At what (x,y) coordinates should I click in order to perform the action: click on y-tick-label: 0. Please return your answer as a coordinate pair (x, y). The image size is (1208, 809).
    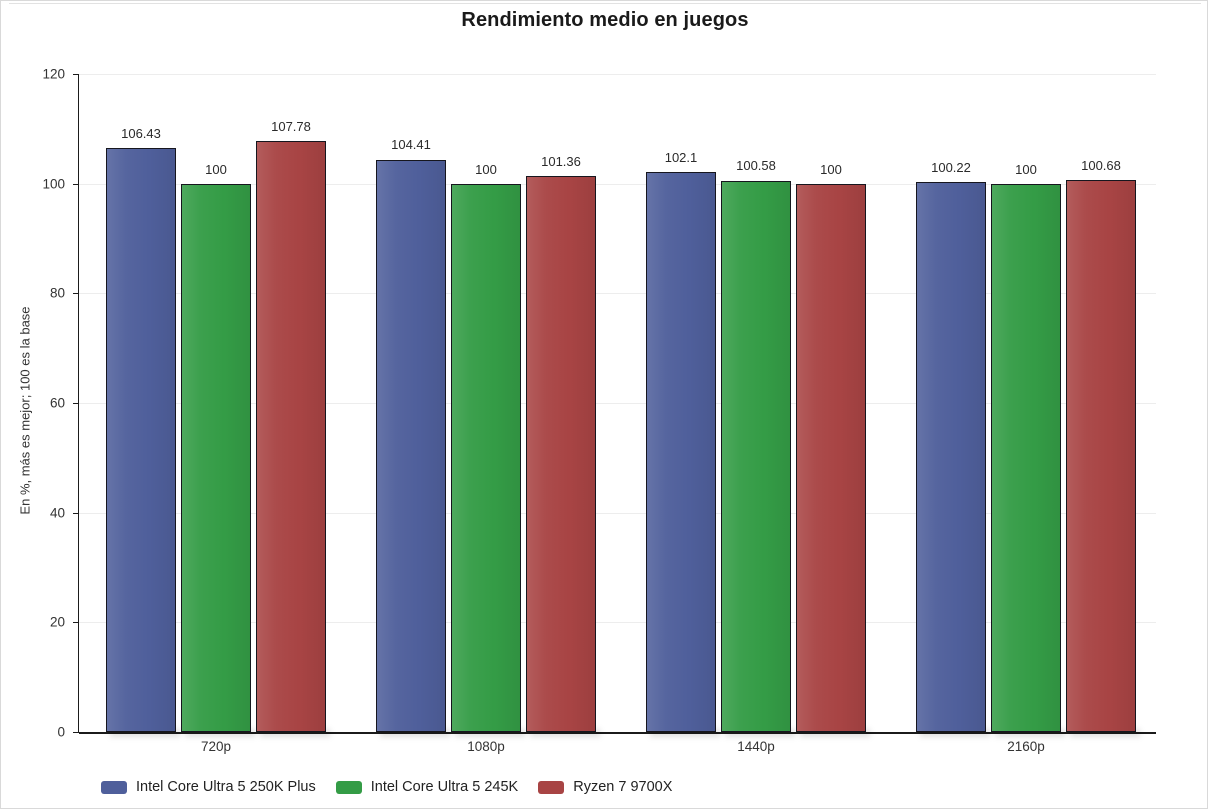
    Looking at the image, I should click on (61, 732).